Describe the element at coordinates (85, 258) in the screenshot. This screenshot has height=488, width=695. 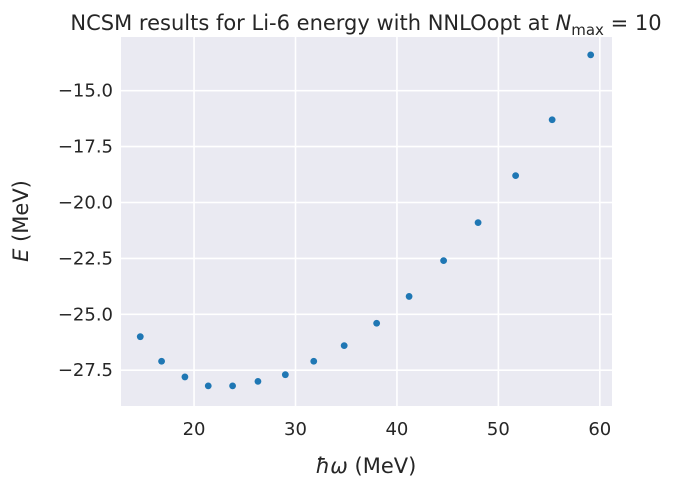
I see `y-tick-label: −22.5` at that location.